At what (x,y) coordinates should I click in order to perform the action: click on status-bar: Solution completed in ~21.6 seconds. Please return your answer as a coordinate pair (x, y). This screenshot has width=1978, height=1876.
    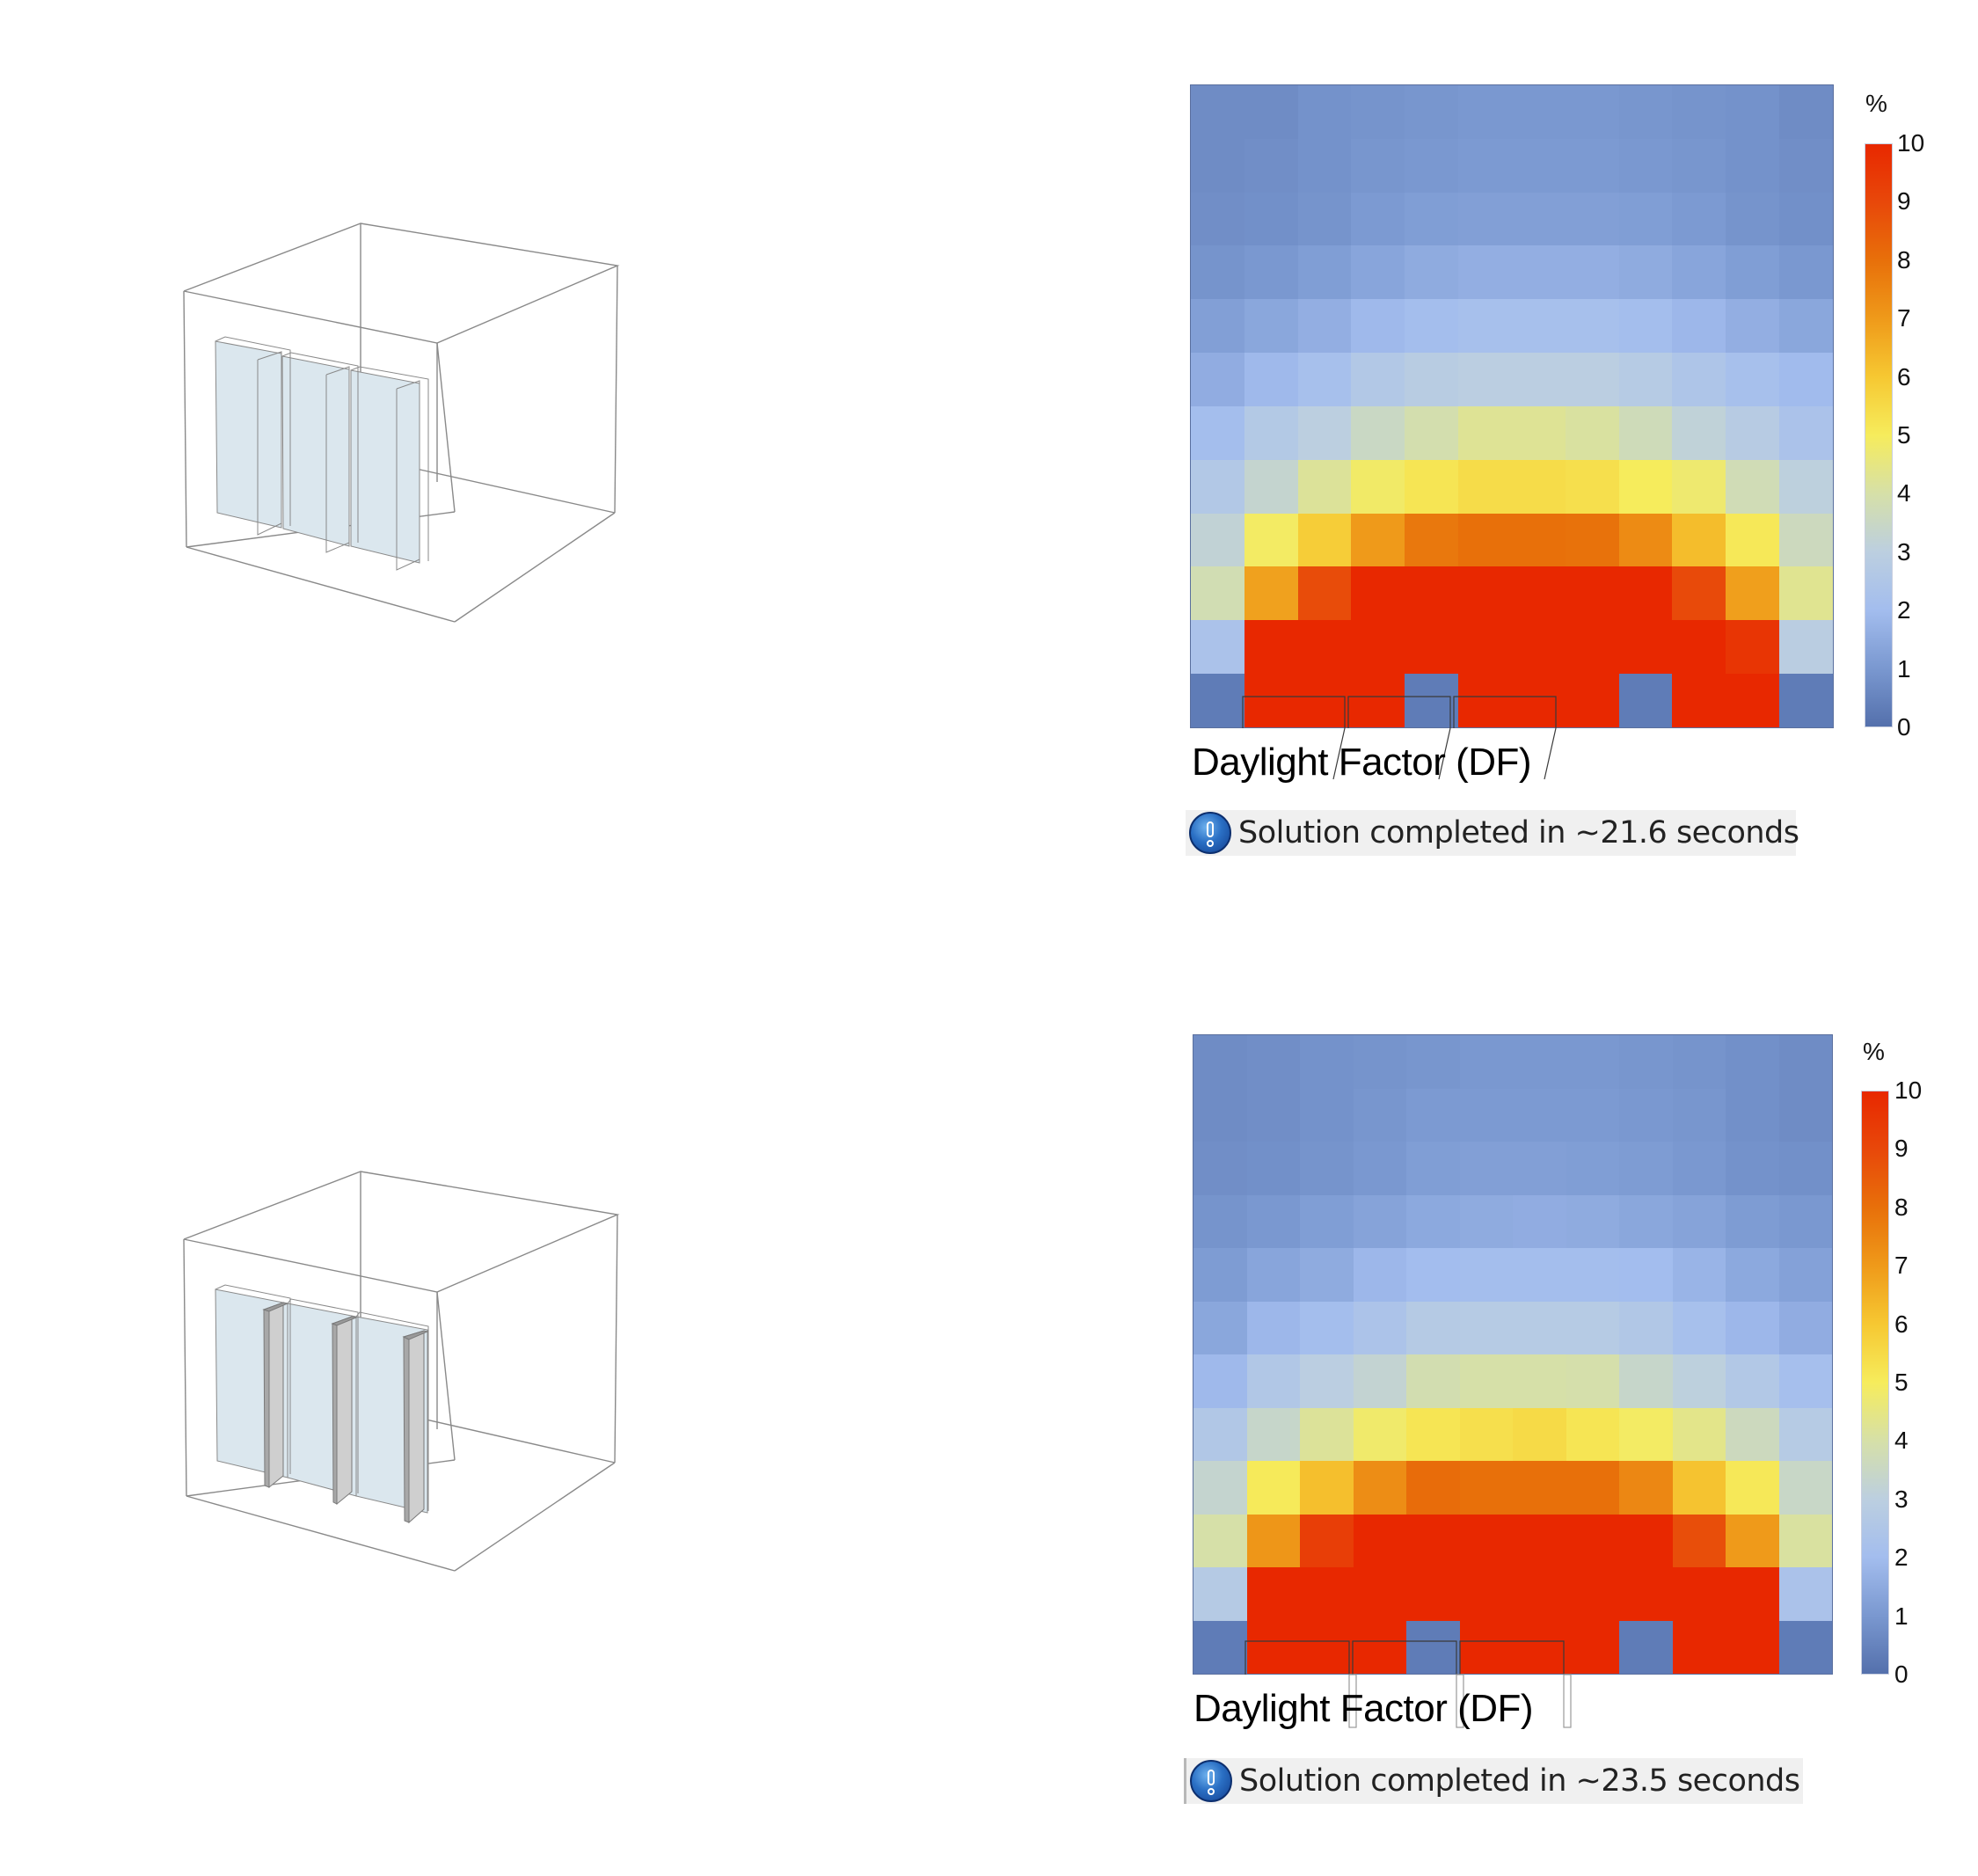
    Looking at the image, I should click on (1492, 833).